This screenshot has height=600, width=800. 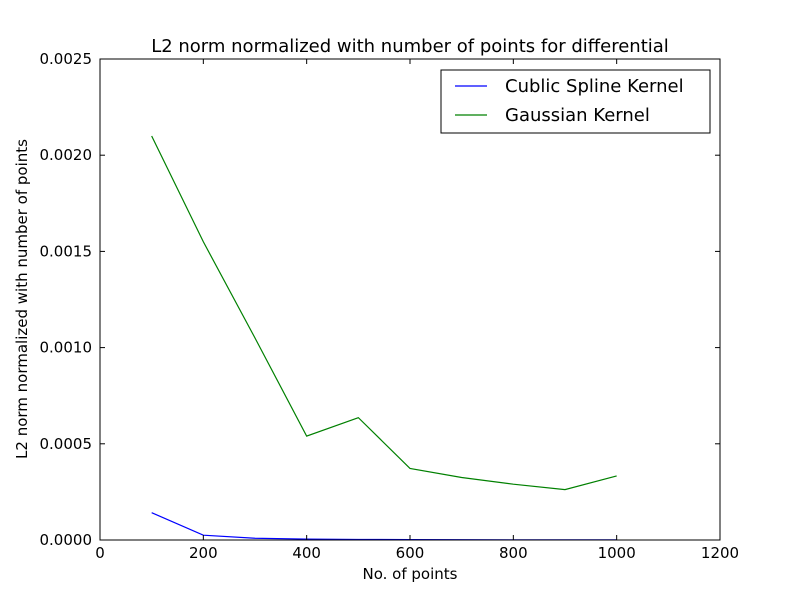 I want to click on x-tick-label: 1200, so click(x=720, y=553).